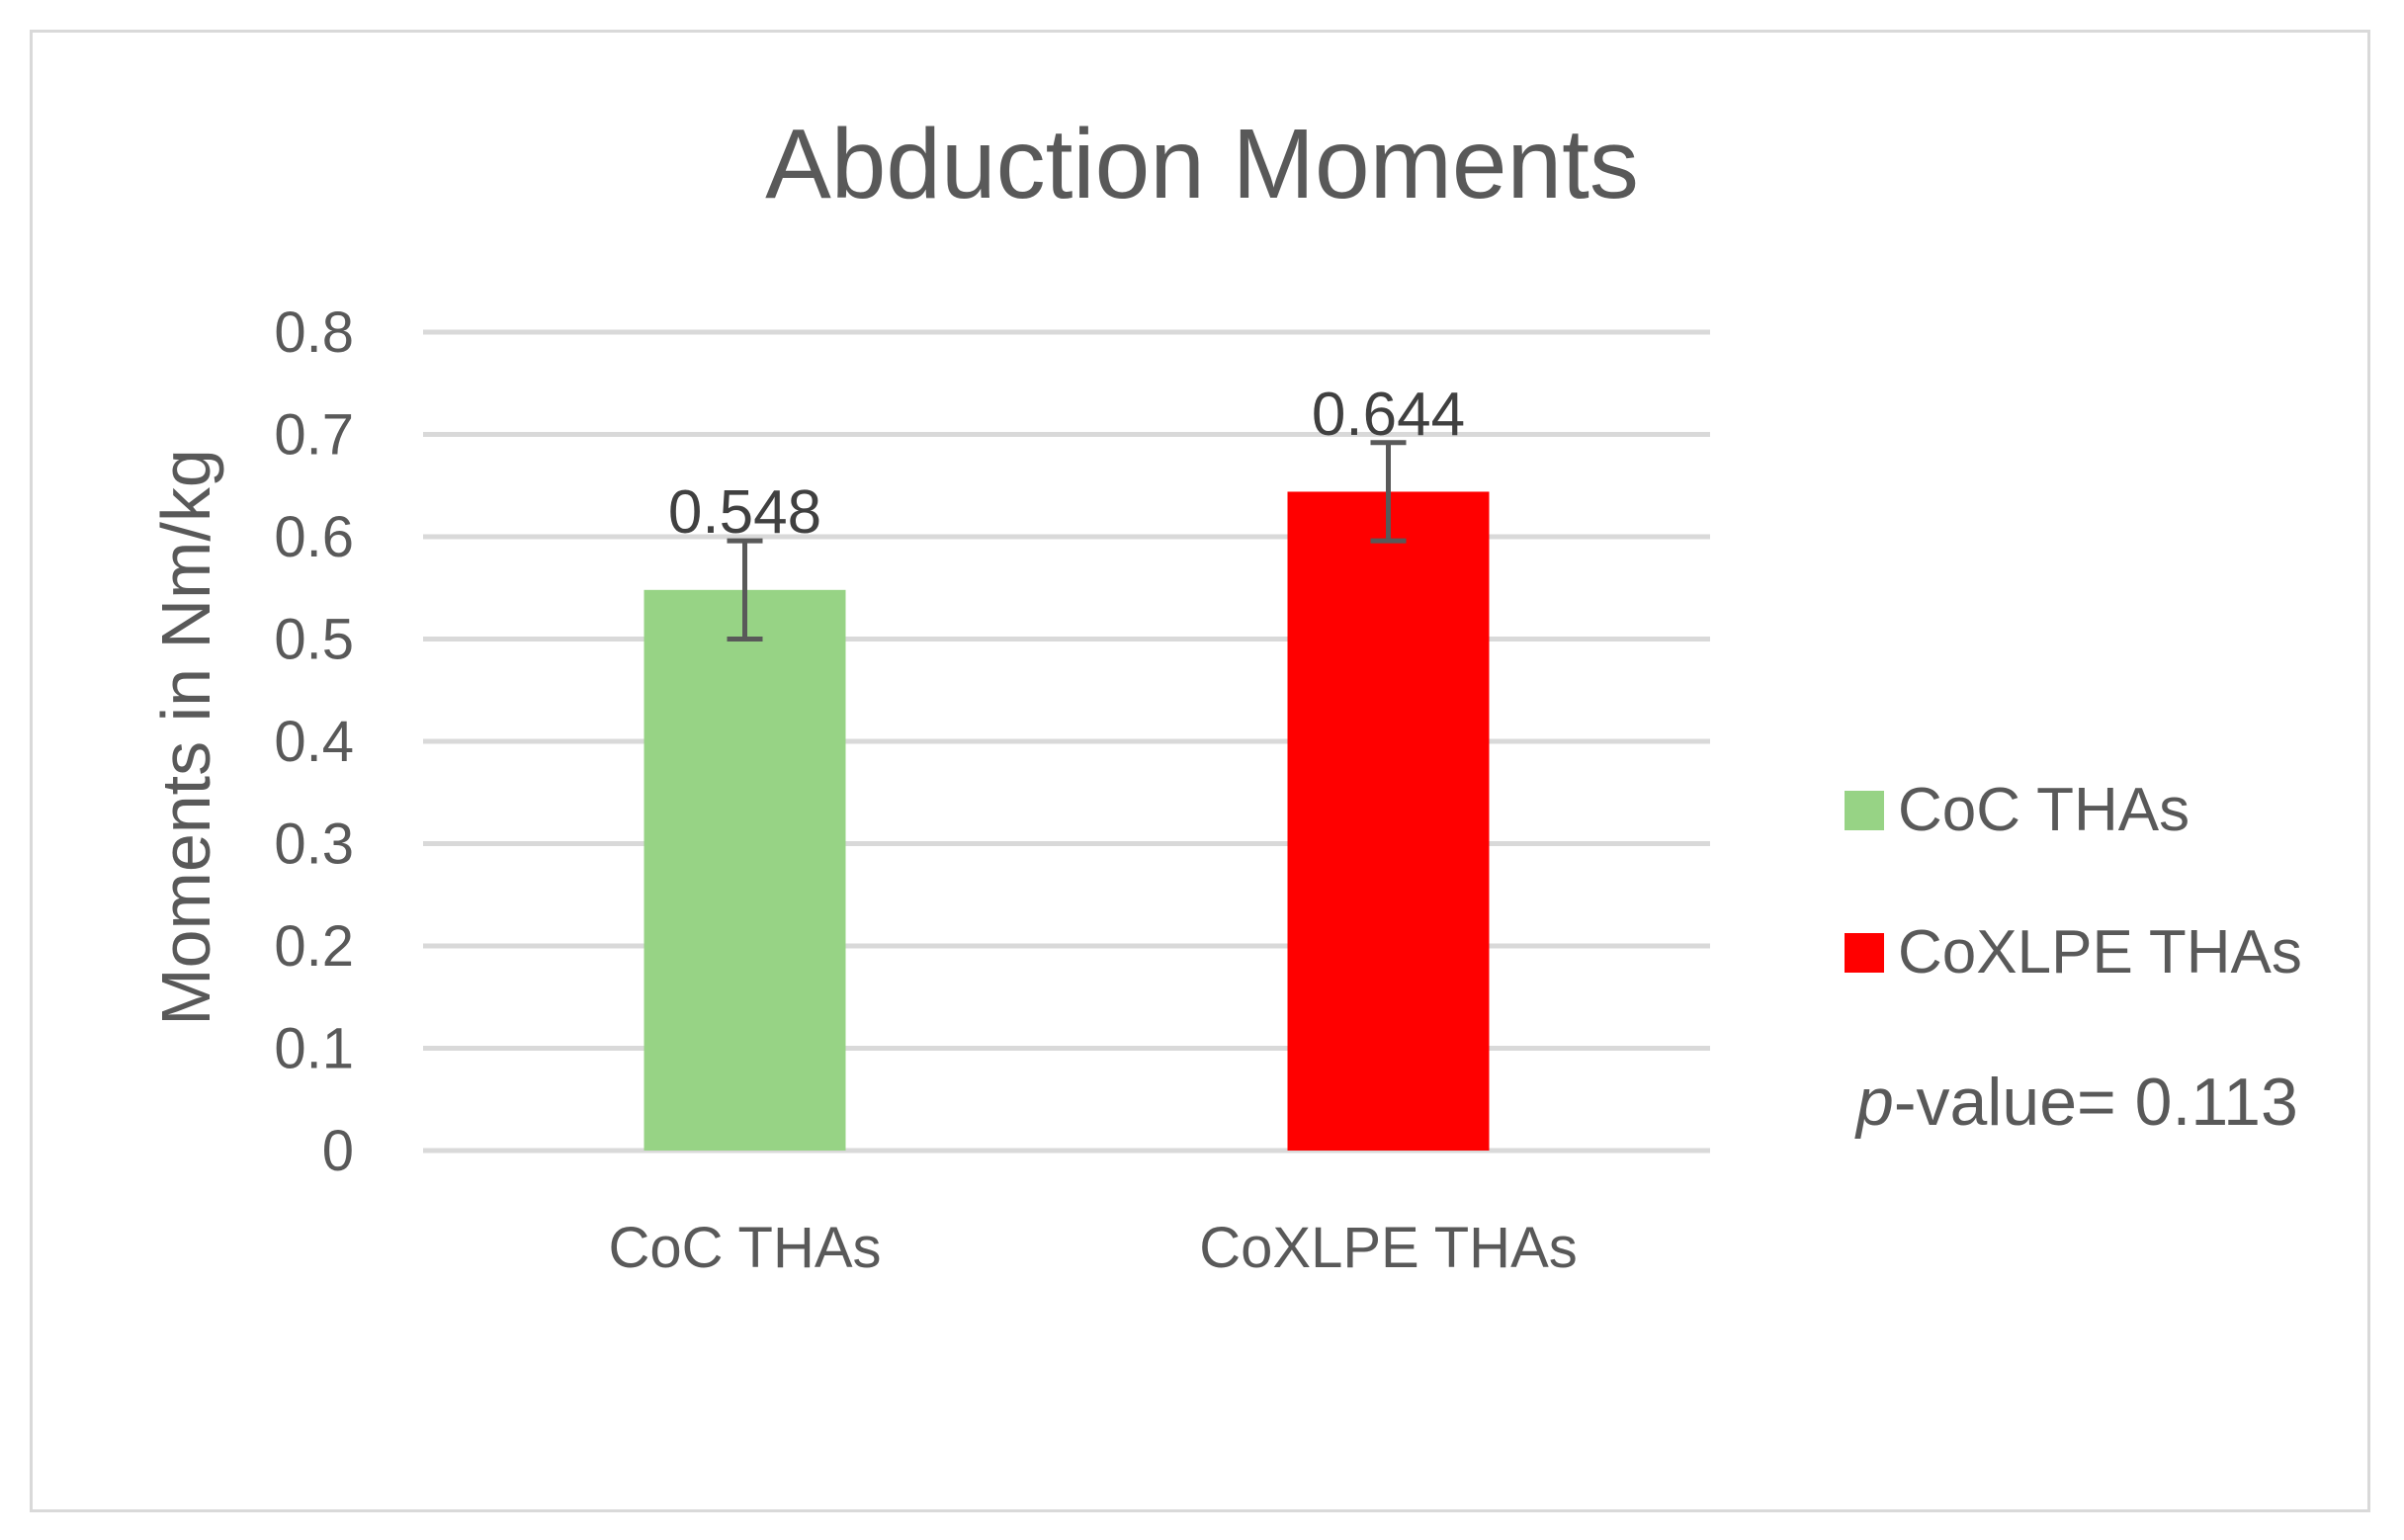  What do you see at coordinates (1388, 1248) in the screenshot?
I see `category-label: CoXLPE THAs` at bounding box center [1388, 1248].